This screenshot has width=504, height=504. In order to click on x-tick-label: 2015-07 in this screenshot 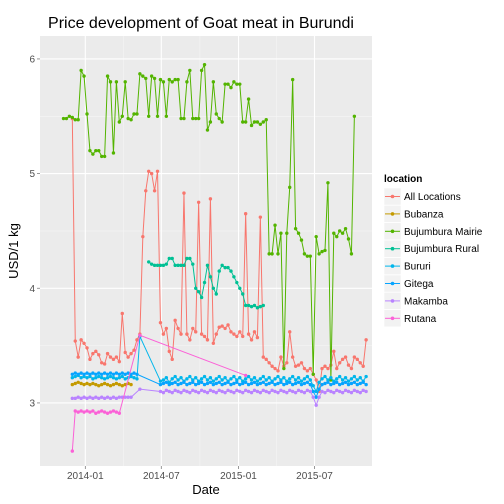, I will do `click(314, 476)`.